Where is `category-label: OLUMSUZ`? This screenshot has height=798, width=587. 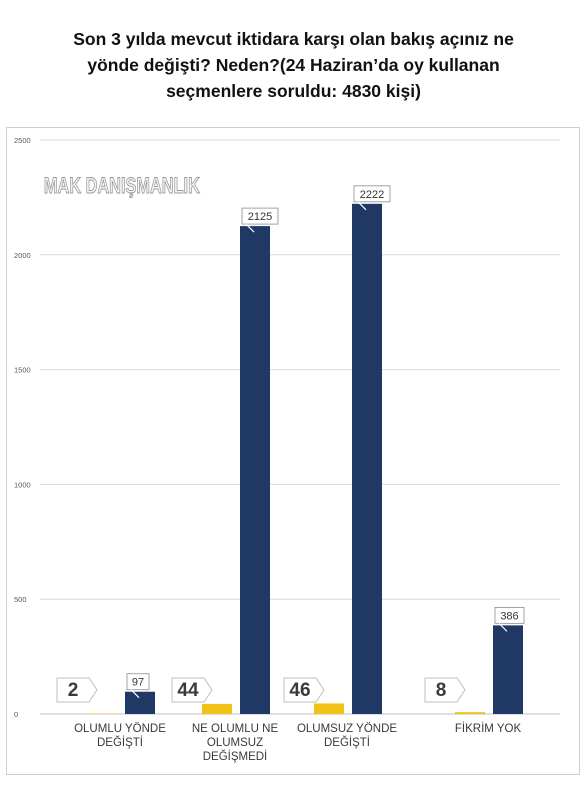 category-label: OLUMSUZ is located at coordinates (235, 743).